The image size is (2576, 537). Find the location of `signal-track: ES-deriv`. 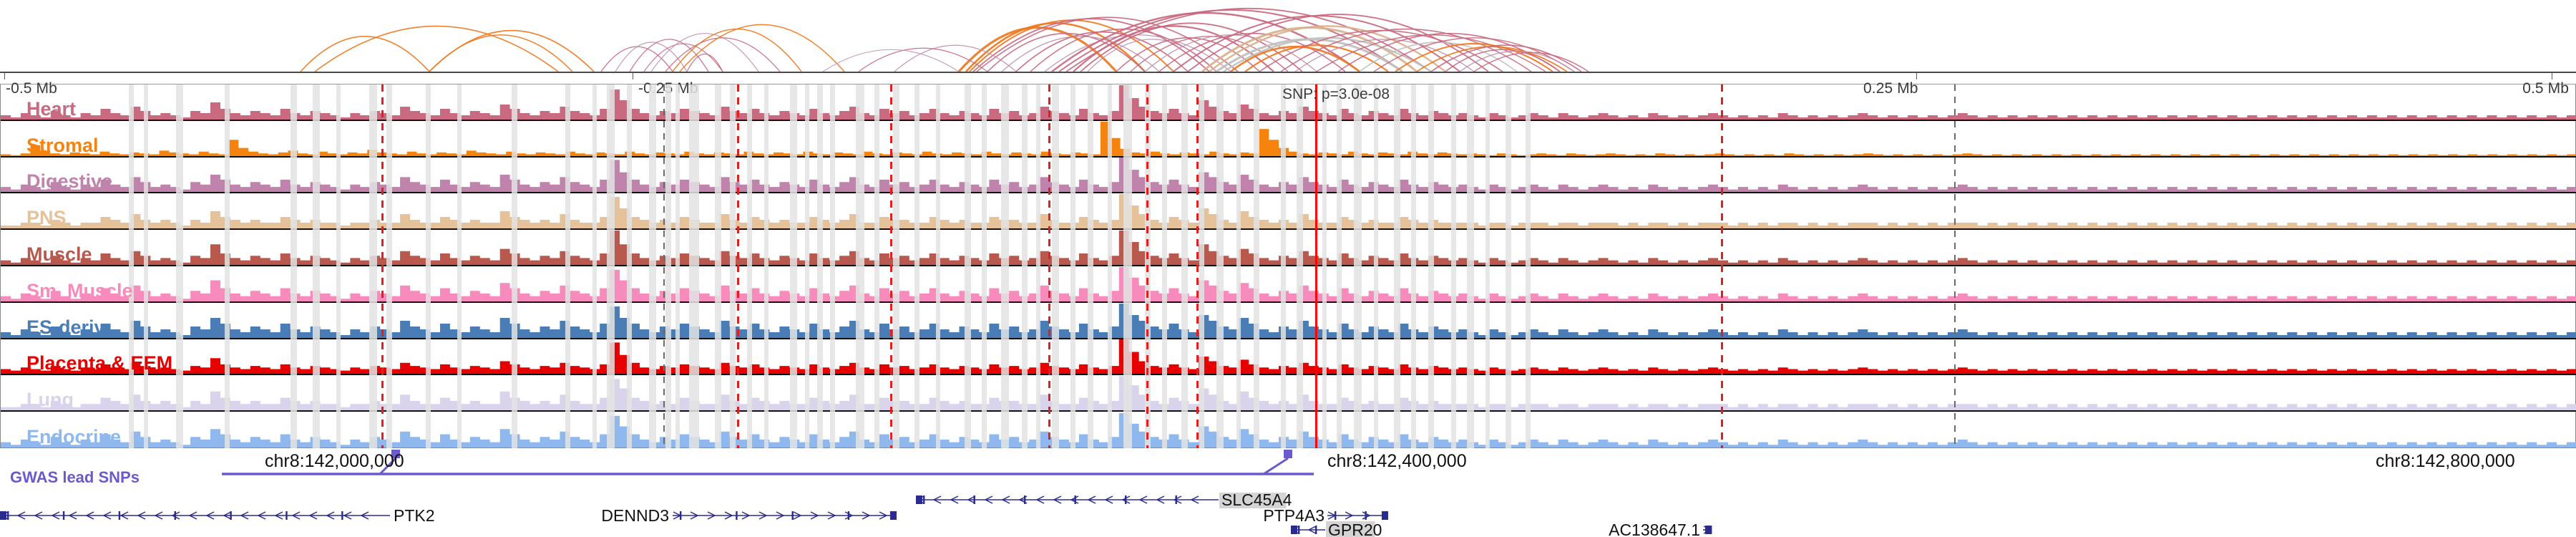

signal-track: ES-deriv is located at coordinates (1288, 321).